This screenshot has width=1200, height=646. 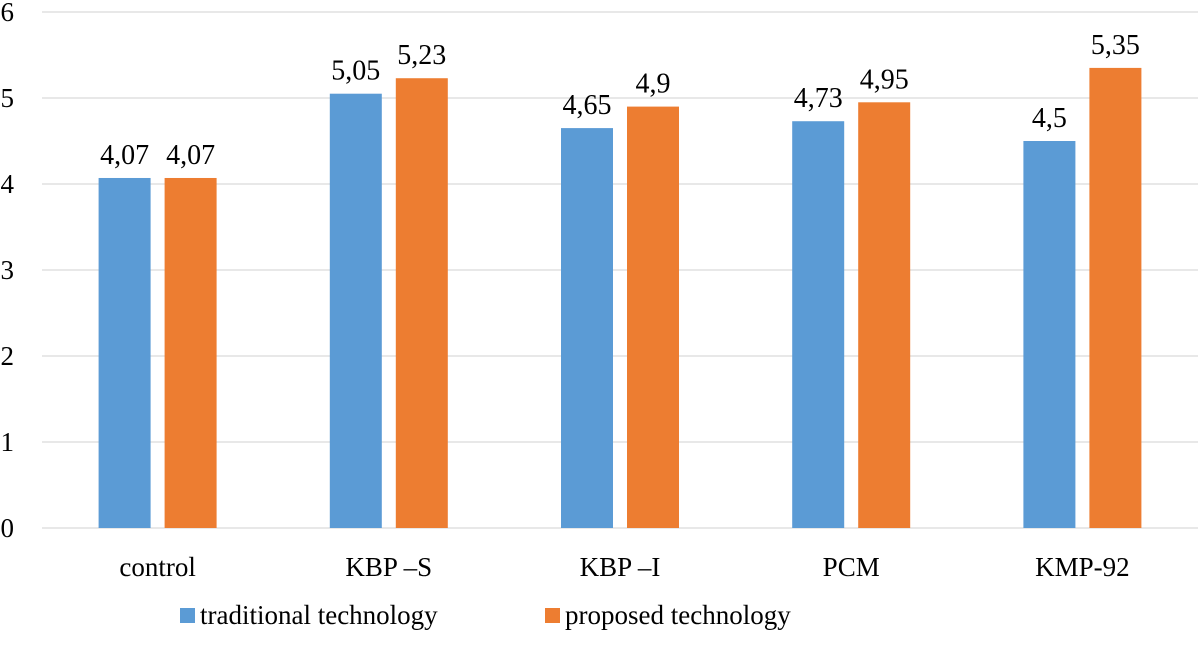 What do you see at coordinates (1082, 567) in the screenshot?
I see `x-tick-label: KMP-92` at bounding box center [1082, 567].